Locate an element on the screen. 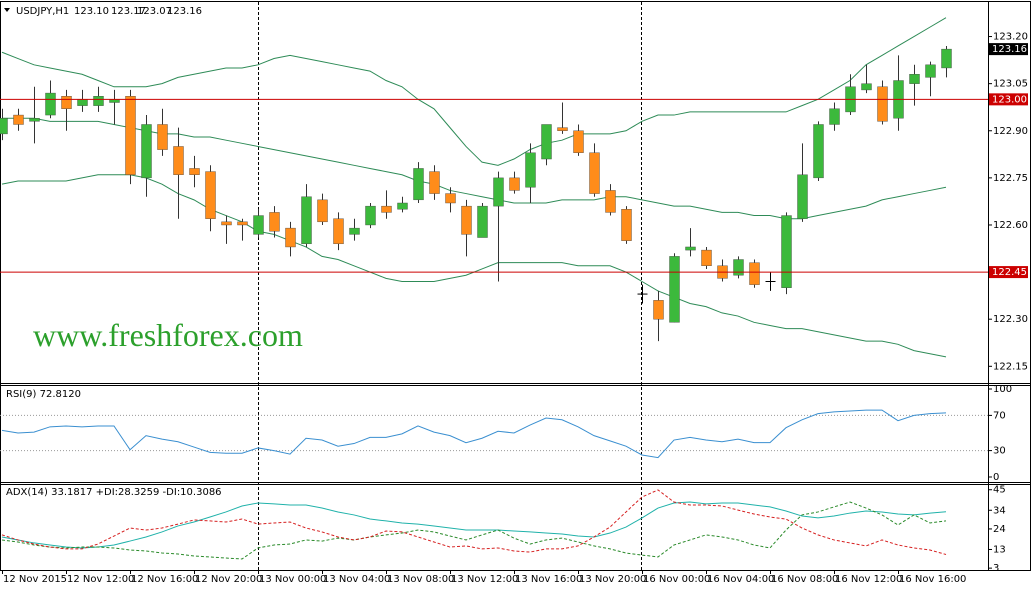  x-tick-label: 13 Nov 20:00 is located at coordinates (612, 579).